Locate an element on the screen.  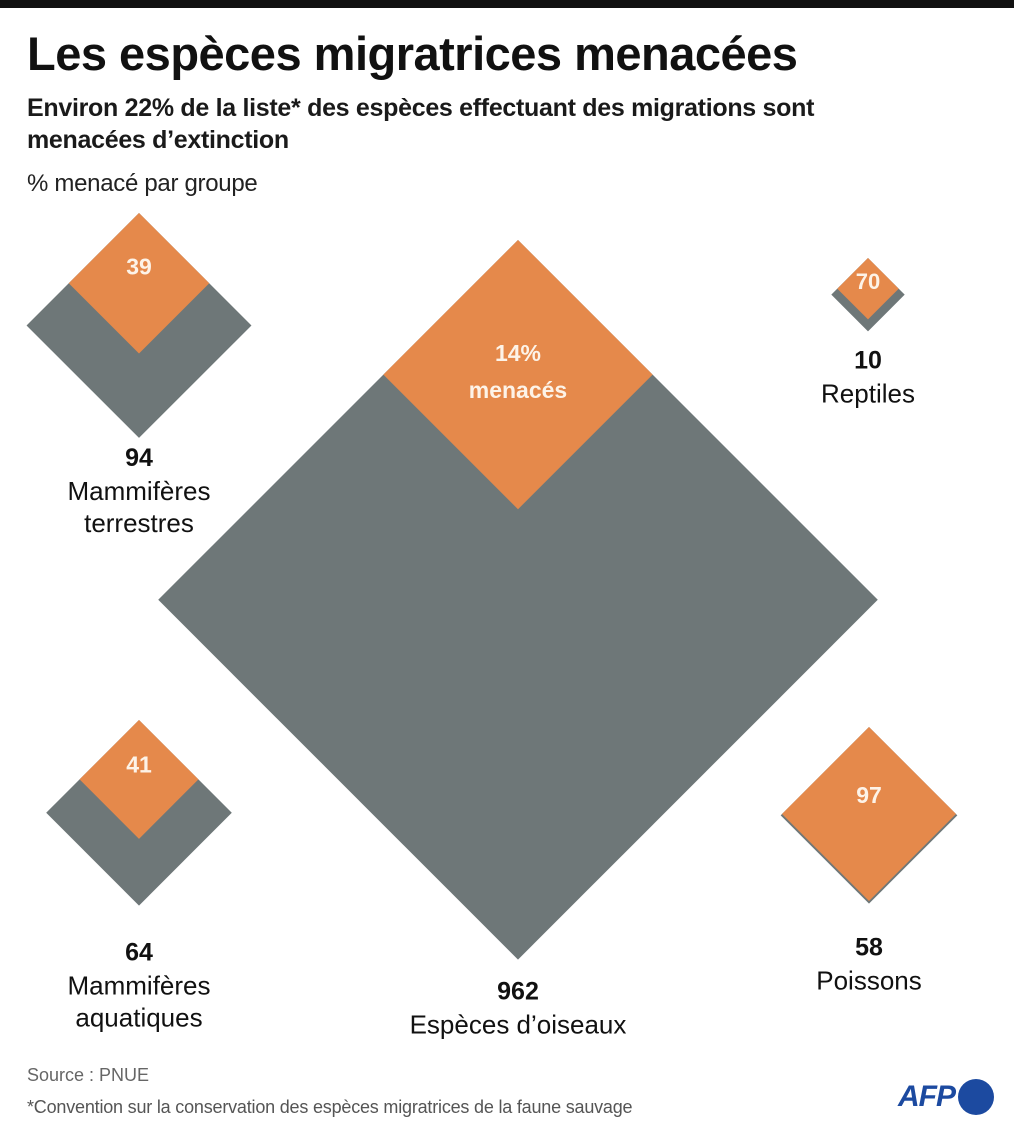
group-name-top-right: Reptiles is located at coordinates (868, 393).